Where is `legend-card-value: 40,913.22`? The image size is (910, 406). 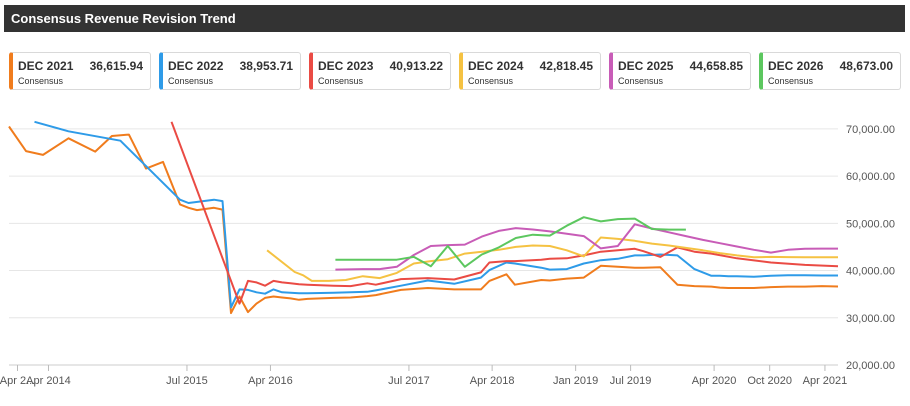
legend-card-value: 40,913.22 is located at coordinates (416, 66).